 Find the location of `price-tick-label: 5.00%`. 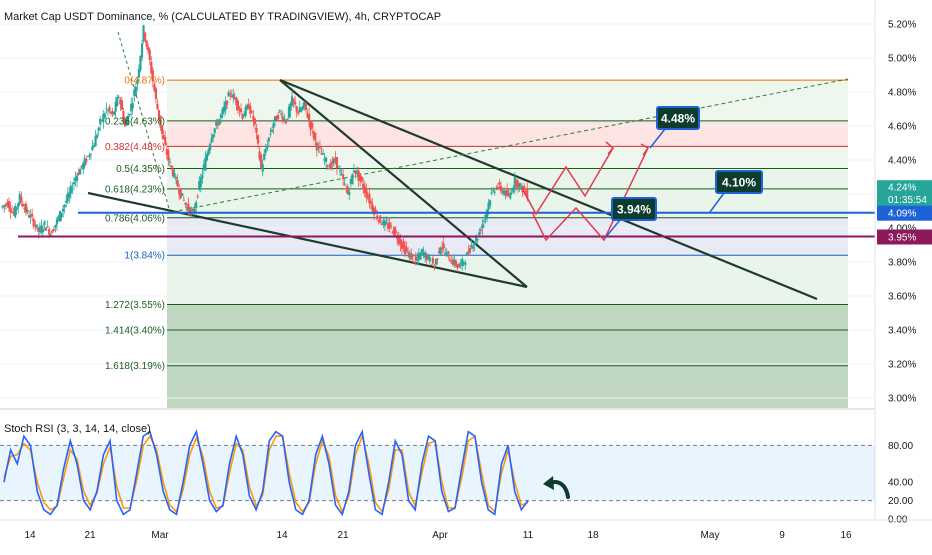

price-tick-label: 5.00% is located at coordinates (902, 59).